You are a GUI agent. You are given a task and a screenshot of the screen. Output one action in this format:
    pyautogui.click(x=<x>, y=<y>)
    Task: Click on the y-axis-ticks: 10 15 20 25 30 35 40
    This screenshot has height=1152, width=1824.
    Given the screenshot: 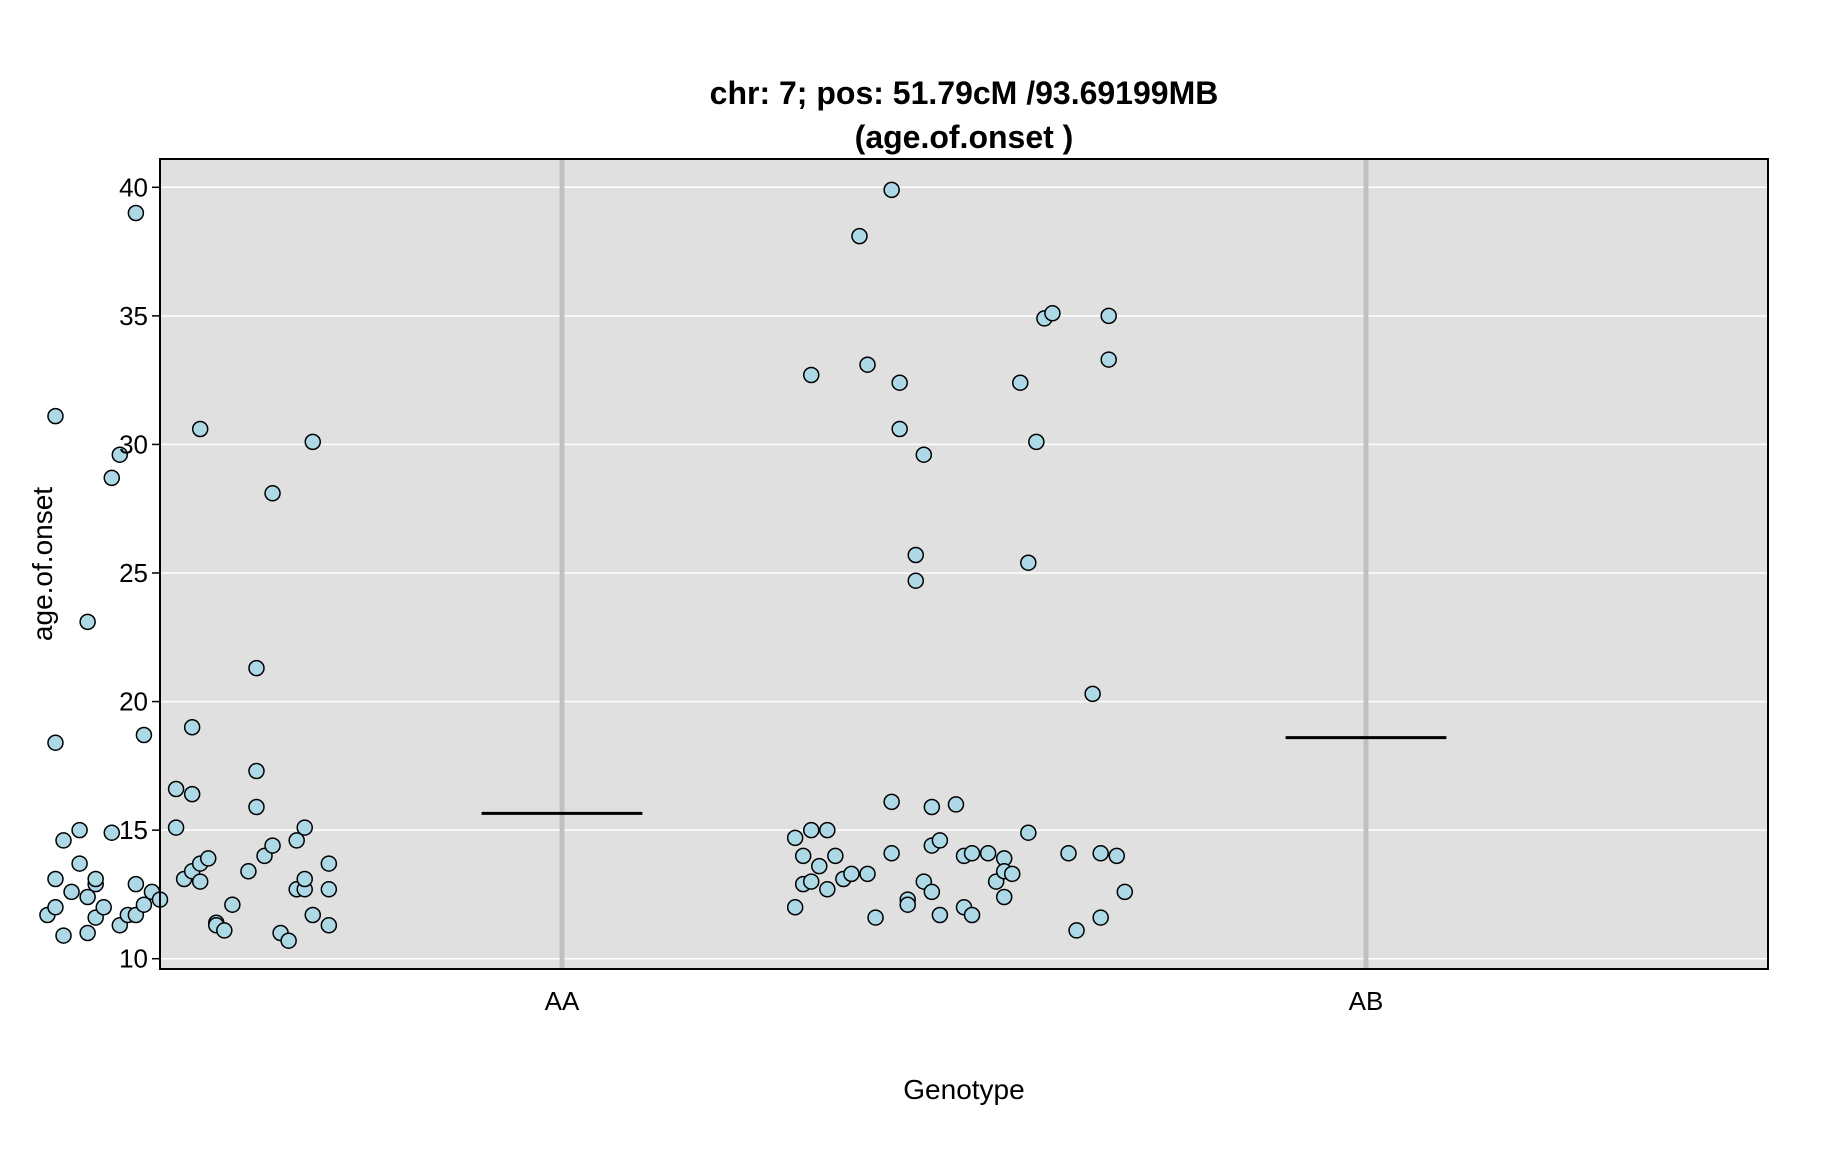 What is the action you would take?
    pyautogui.click(x=139, y=573)
    